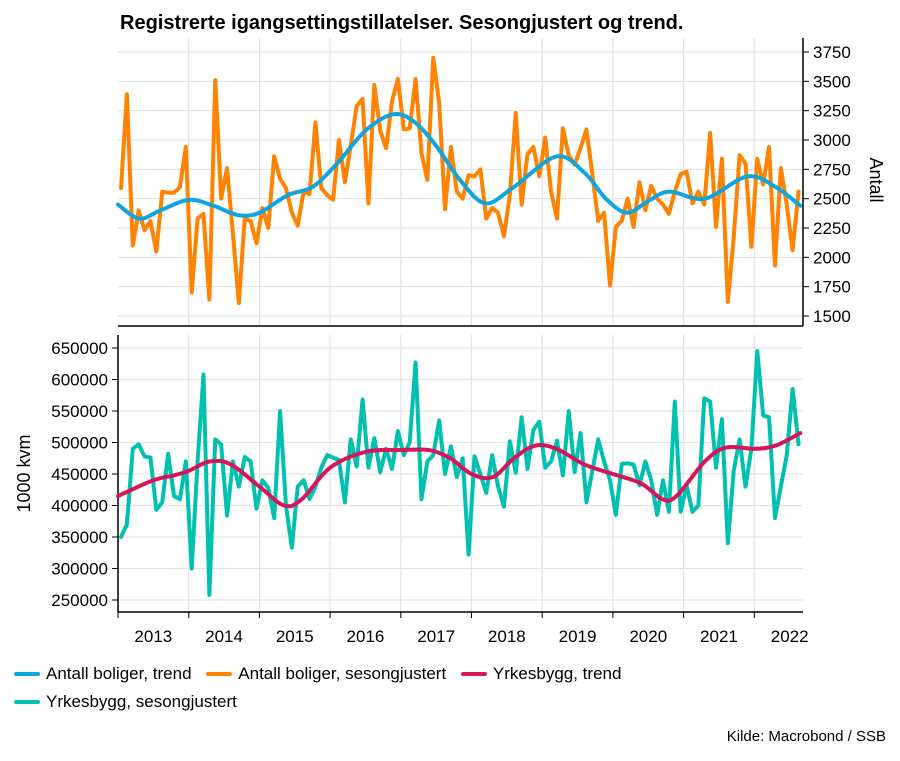 The width and height of the screenshot is (900, 761). What do you see at coordinates (832, 228) in the screenshot?
I see `y-tick-label: 2250` at bounding box center [832, 228].